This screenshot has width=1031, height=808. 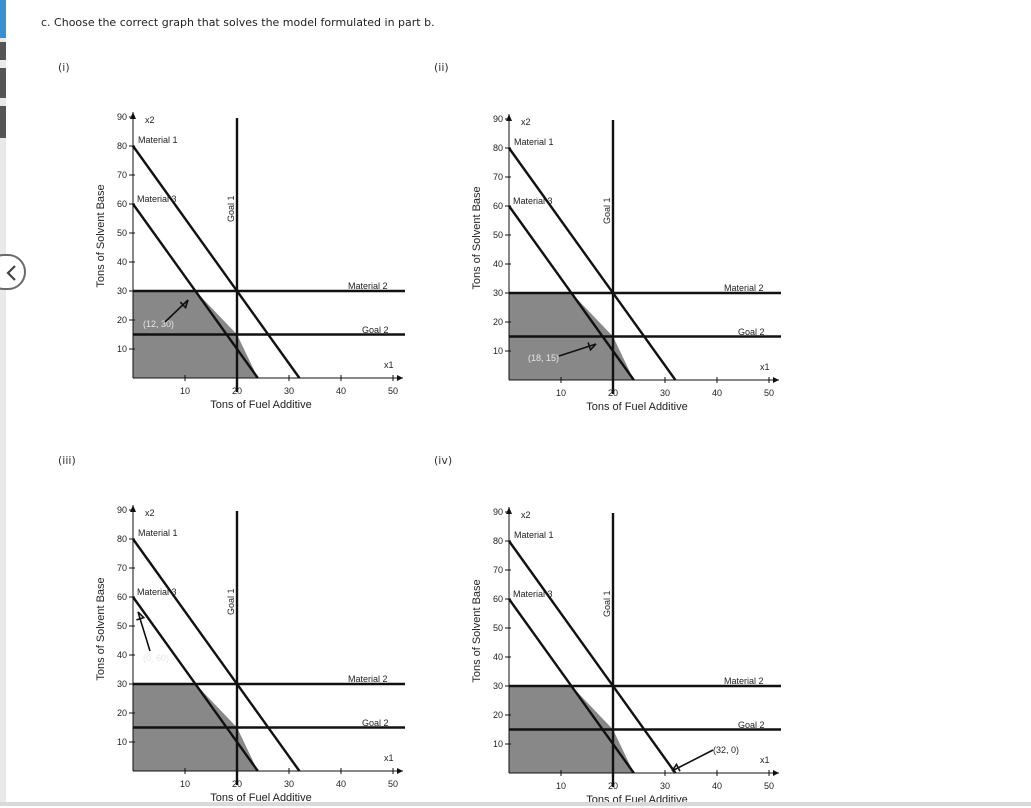 I want to click on previous-button, so click(x=13, y=272).